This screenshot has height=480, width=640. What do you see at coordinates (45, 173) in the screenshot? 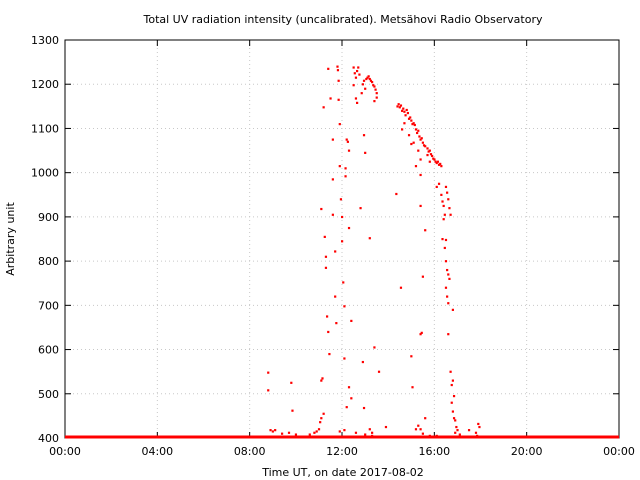
I see `y-tick-label: 1000` at bounding box center [45, 173].